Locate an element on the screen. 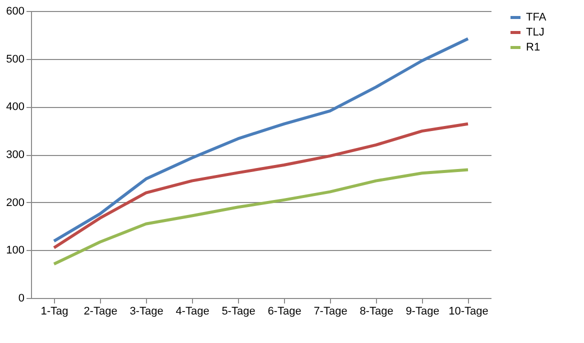 The width and height of the screenshot is (584, 343). y-tick-label: 400 is located at coordinates (15, 107).